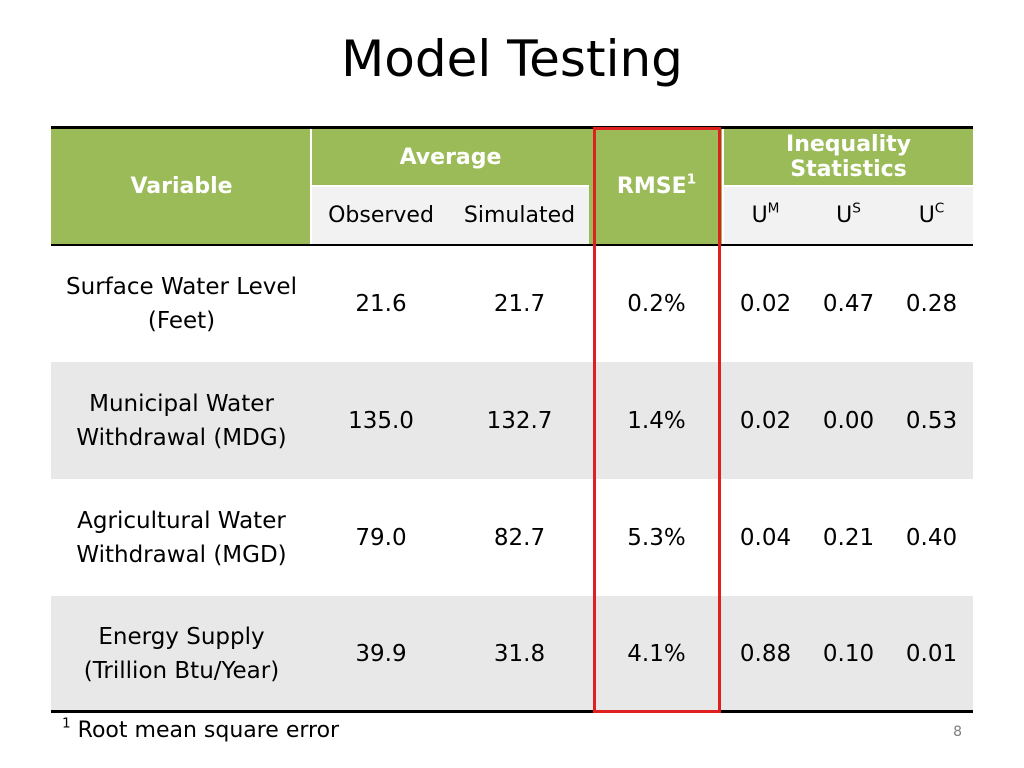  Describe the element at coordinates (957, 732) in the screenshot. I see `page-number: 8` at that location.